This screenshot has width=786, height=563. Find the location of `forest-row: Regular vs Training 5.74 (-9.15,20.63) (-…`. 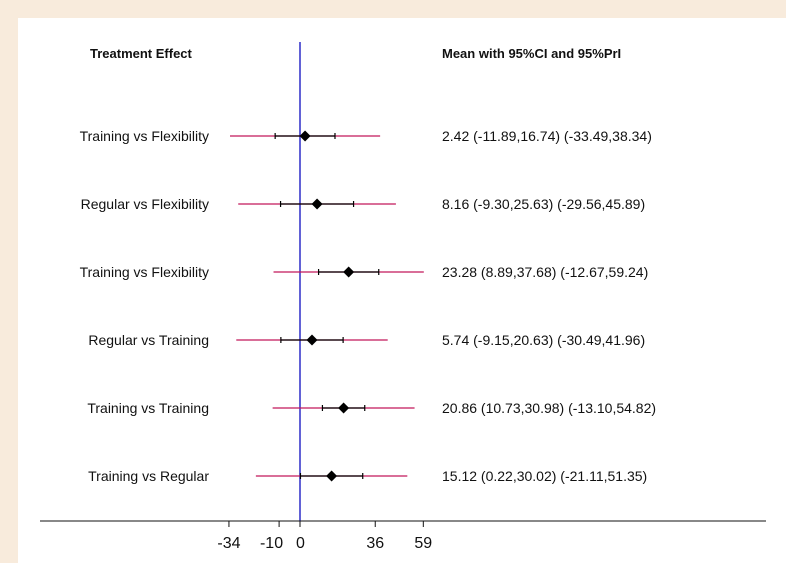

forest-row: Regular vs Training 5.74 (-9.15,20.63) (-… is located at coordinates (366, 340).